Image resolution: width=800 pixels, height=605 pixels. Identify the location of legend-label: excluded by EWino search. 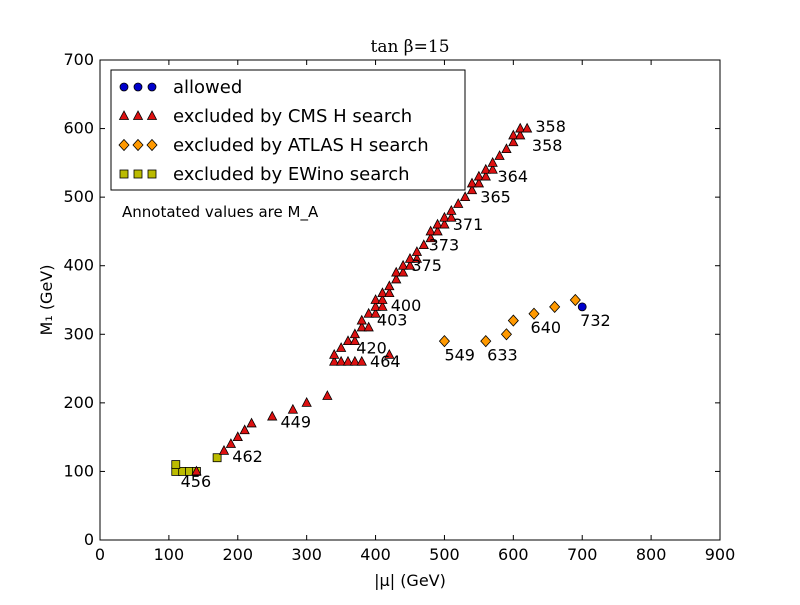
(291, 174).